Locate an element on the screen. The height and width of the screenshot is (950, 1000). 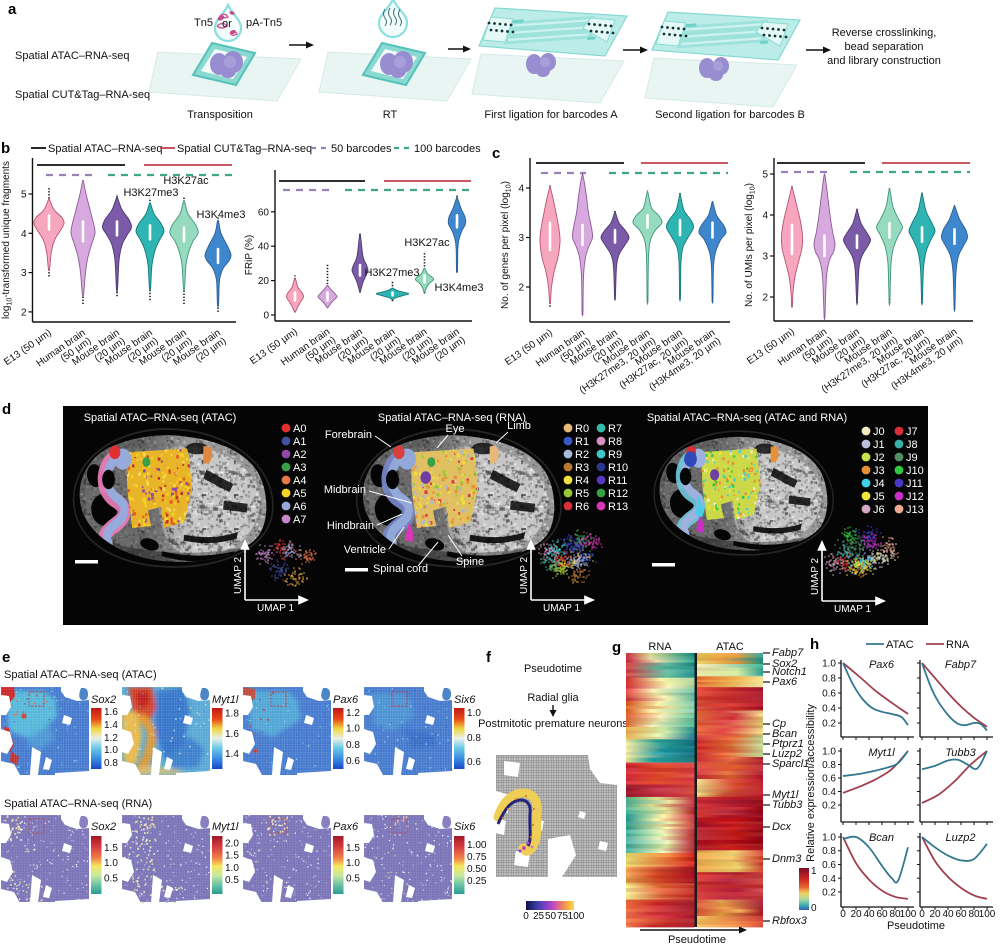
svg-text: R9 is located at coordinates (615, 455).